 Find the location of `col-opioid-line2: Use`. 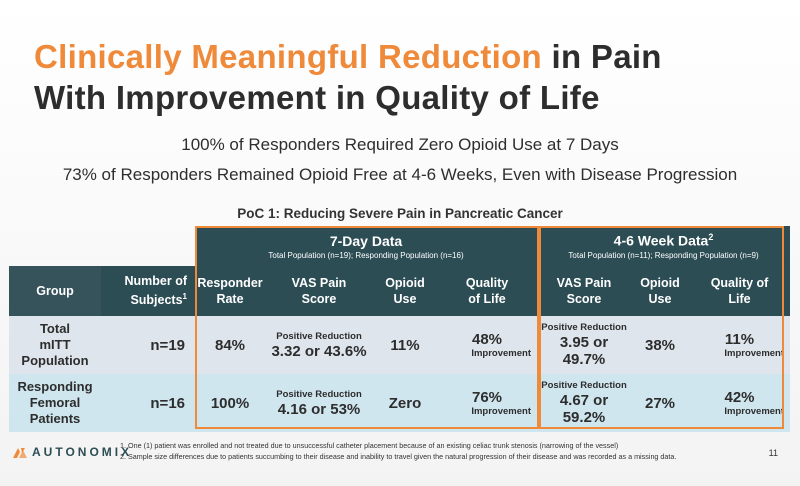

col-opioid-line2: Use is located at coordinates (405, 299).